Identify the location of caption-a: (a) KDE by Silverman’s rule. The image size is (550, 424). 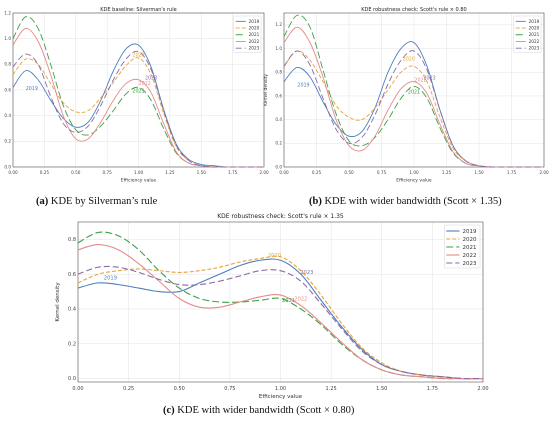
(96, 201).